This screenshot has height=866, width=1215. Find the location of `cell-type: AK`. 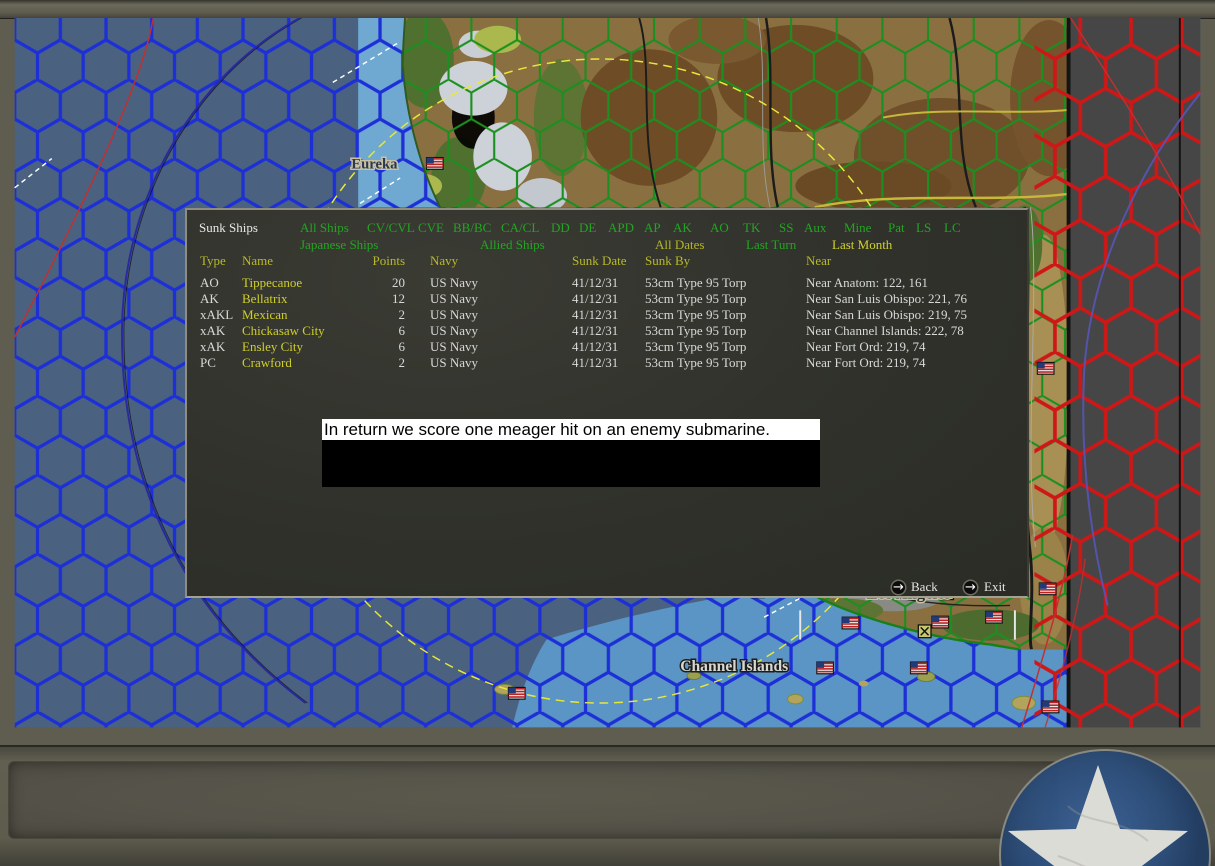

cell-type: AK is located at coordinates (209, 298).